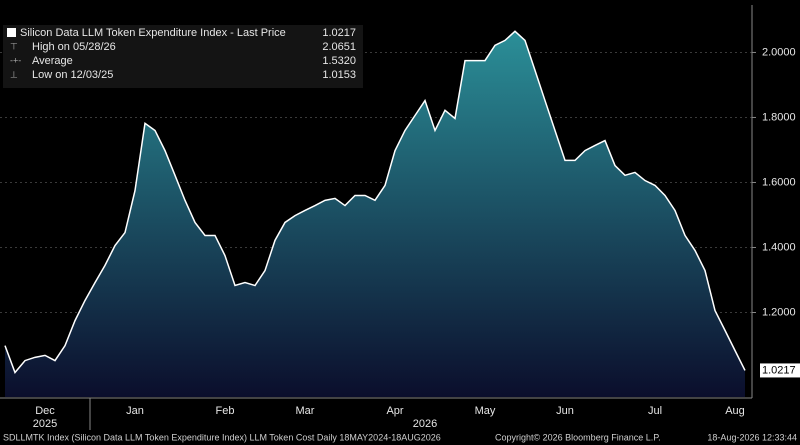 This screenshot has height=445, width=800. Describe the element at coordinates (578, 437) in the screenshot. I see `footer-copyright: Copyright© 2026 Bloomberg Finance L.P.` at that location.